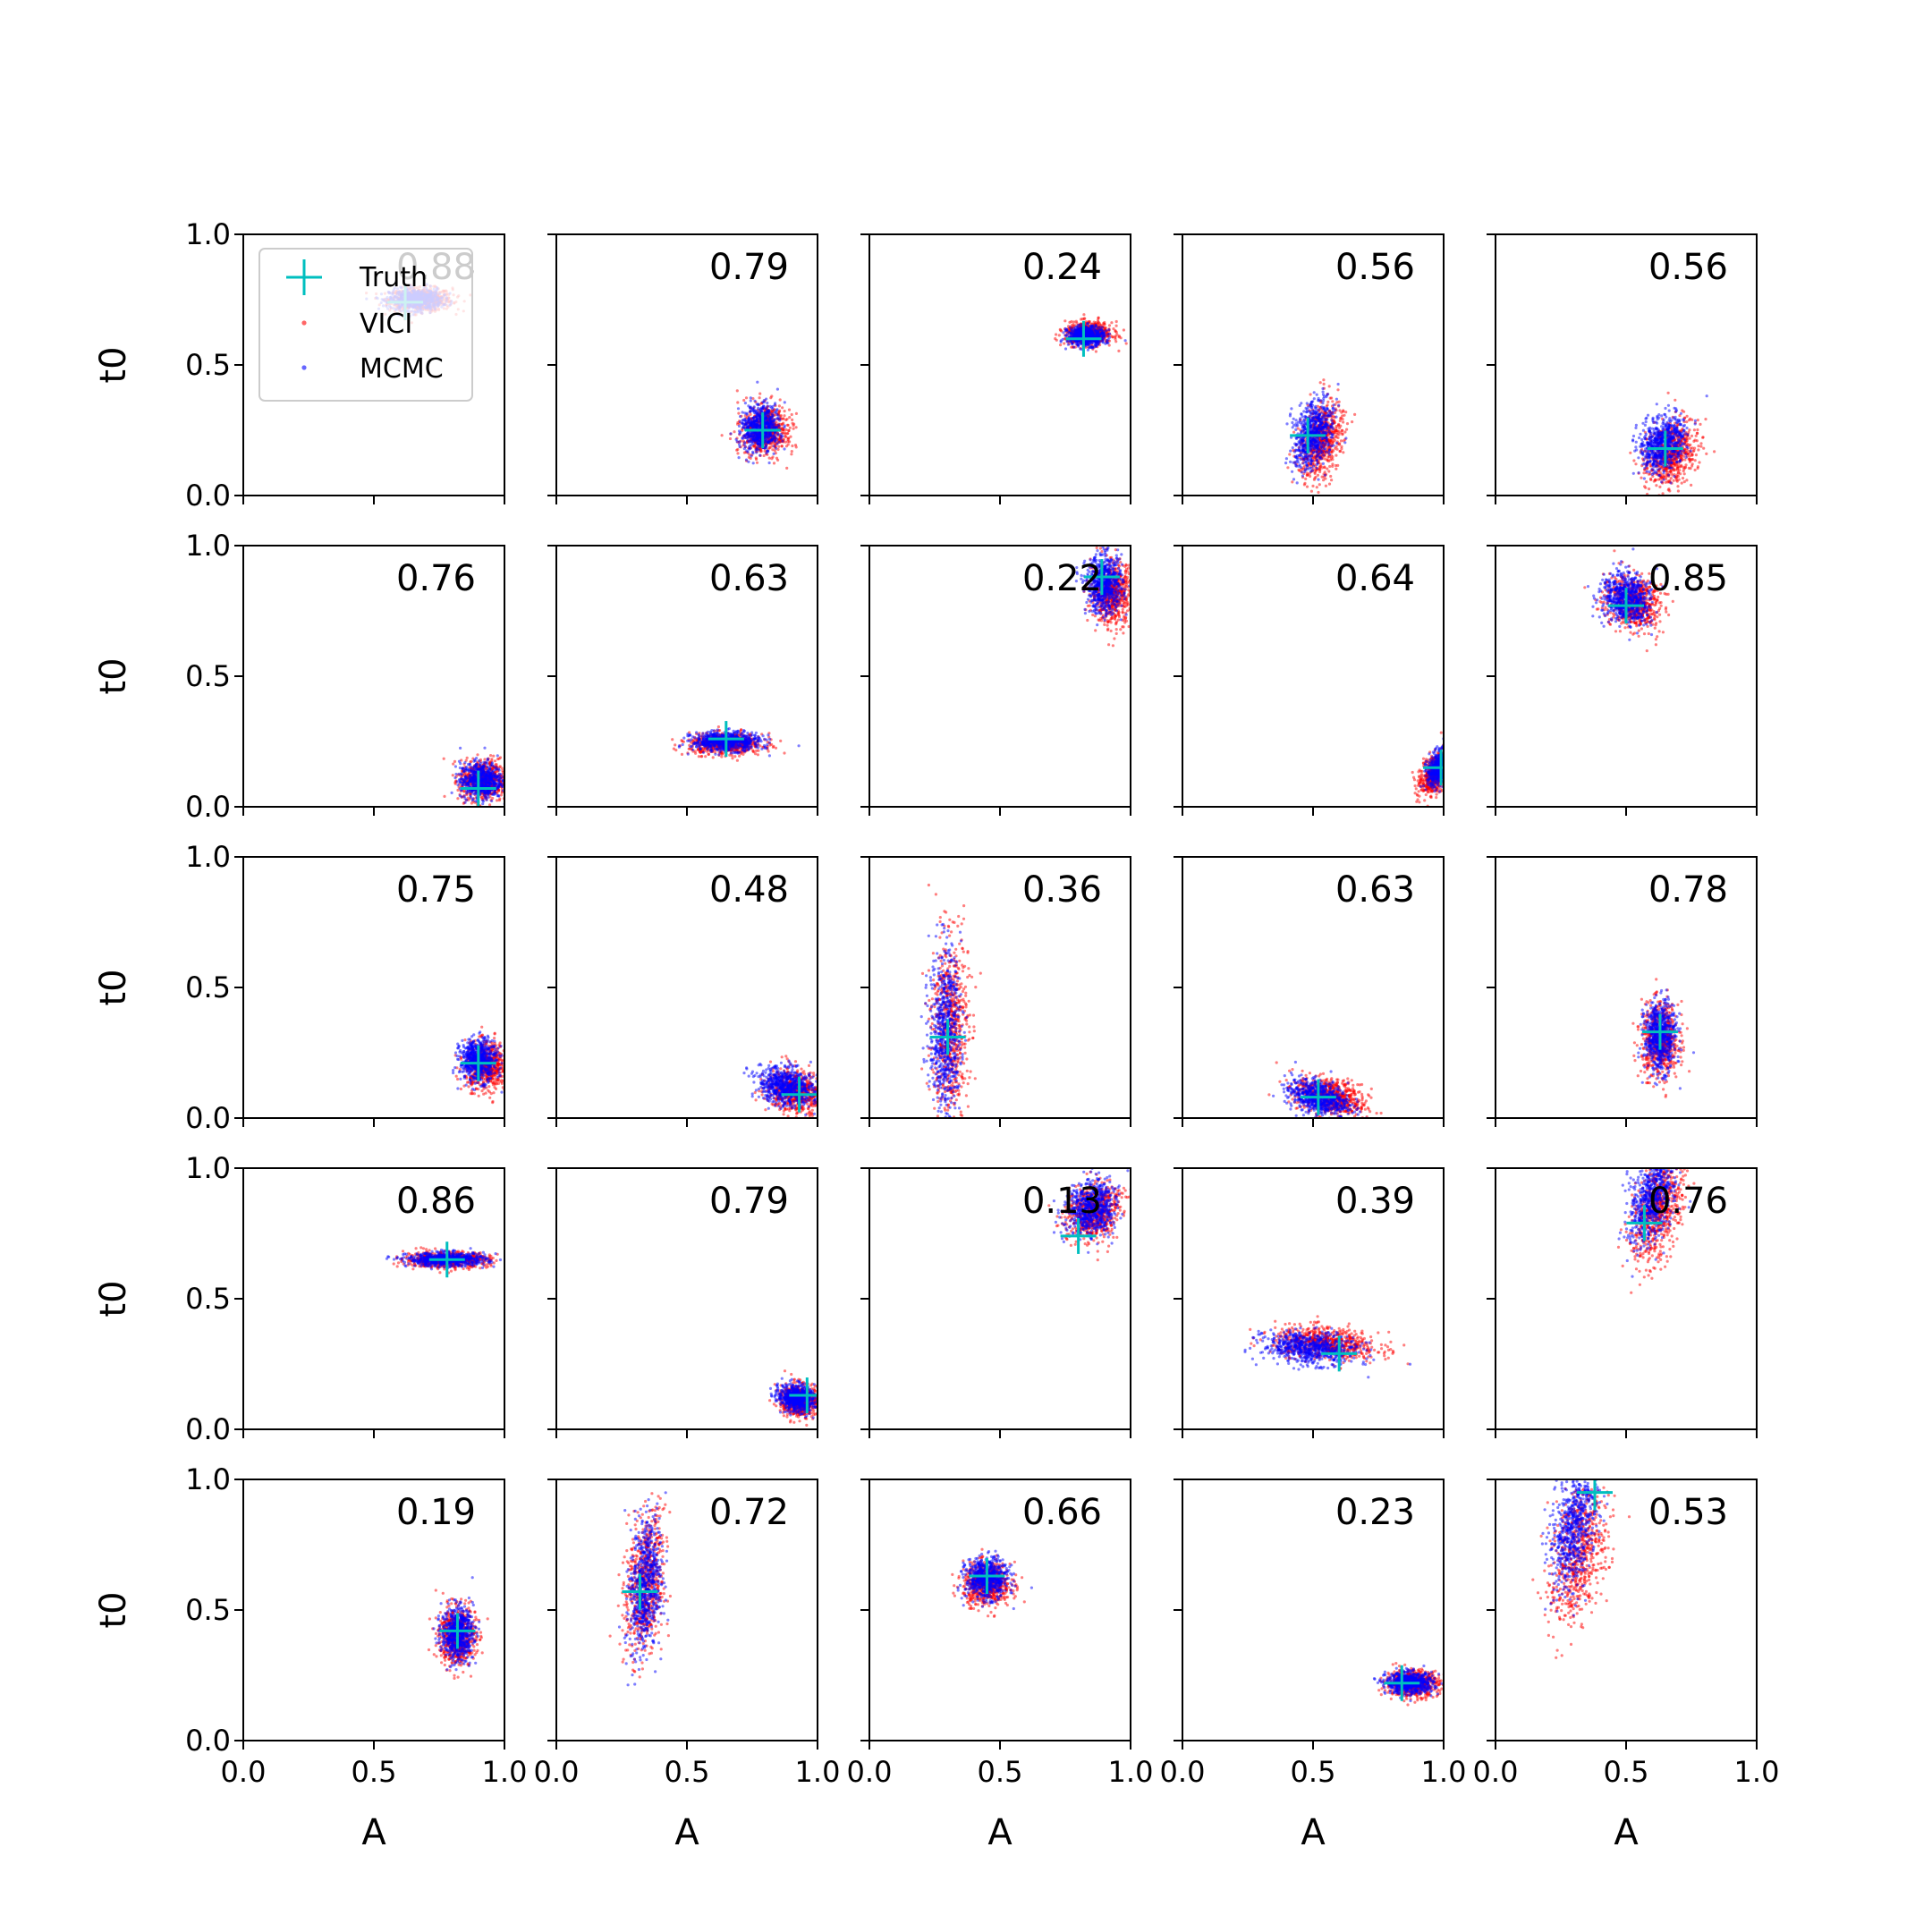 This screenshot has height=1932, width=1932. I want to click on panel-r0-c3: 0.56, so click(1309, 368).